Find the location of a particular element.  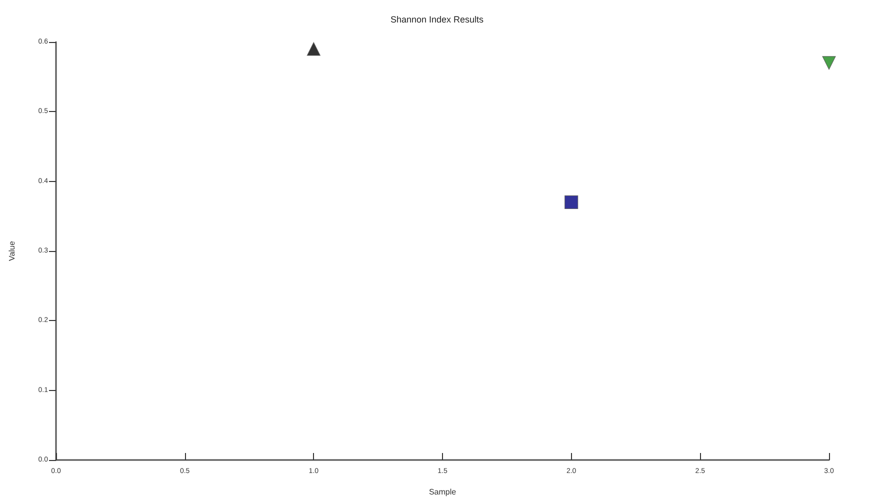

y-axis-title: Value is located at coordinates (12, 250).